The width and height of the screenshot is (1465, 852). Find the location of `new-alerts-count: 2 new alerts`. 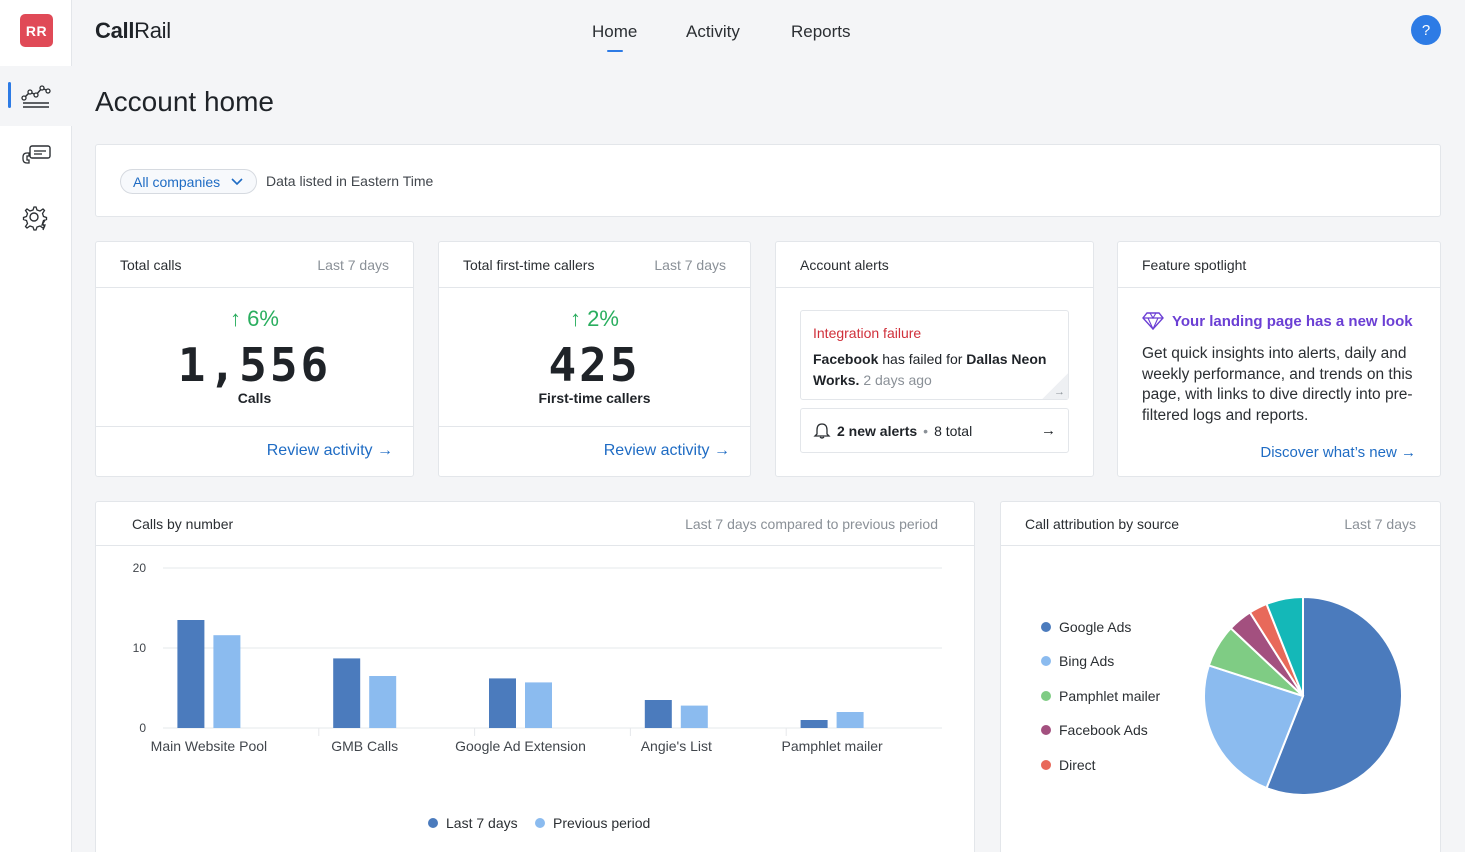

new-alerts-count: 2 new alerts is located at coordinates (877, 430).